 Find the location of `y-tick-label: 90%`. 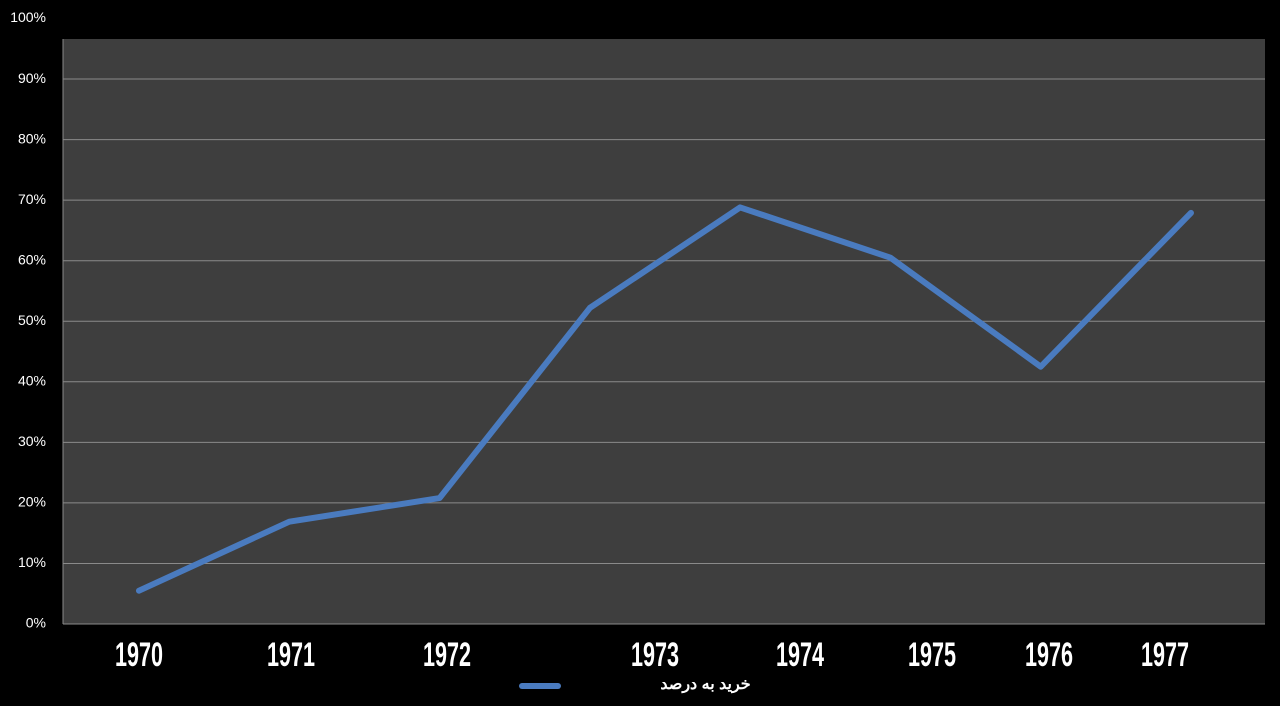

y-tick-label: 90% is located at coordinates (32, 78).